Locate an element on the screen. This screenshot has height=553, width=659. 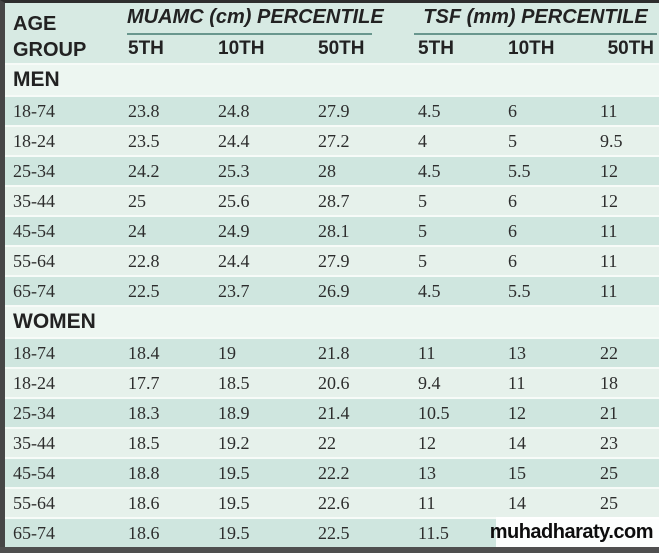
value-cell: 18.3 is located at coordinates (163, 412).